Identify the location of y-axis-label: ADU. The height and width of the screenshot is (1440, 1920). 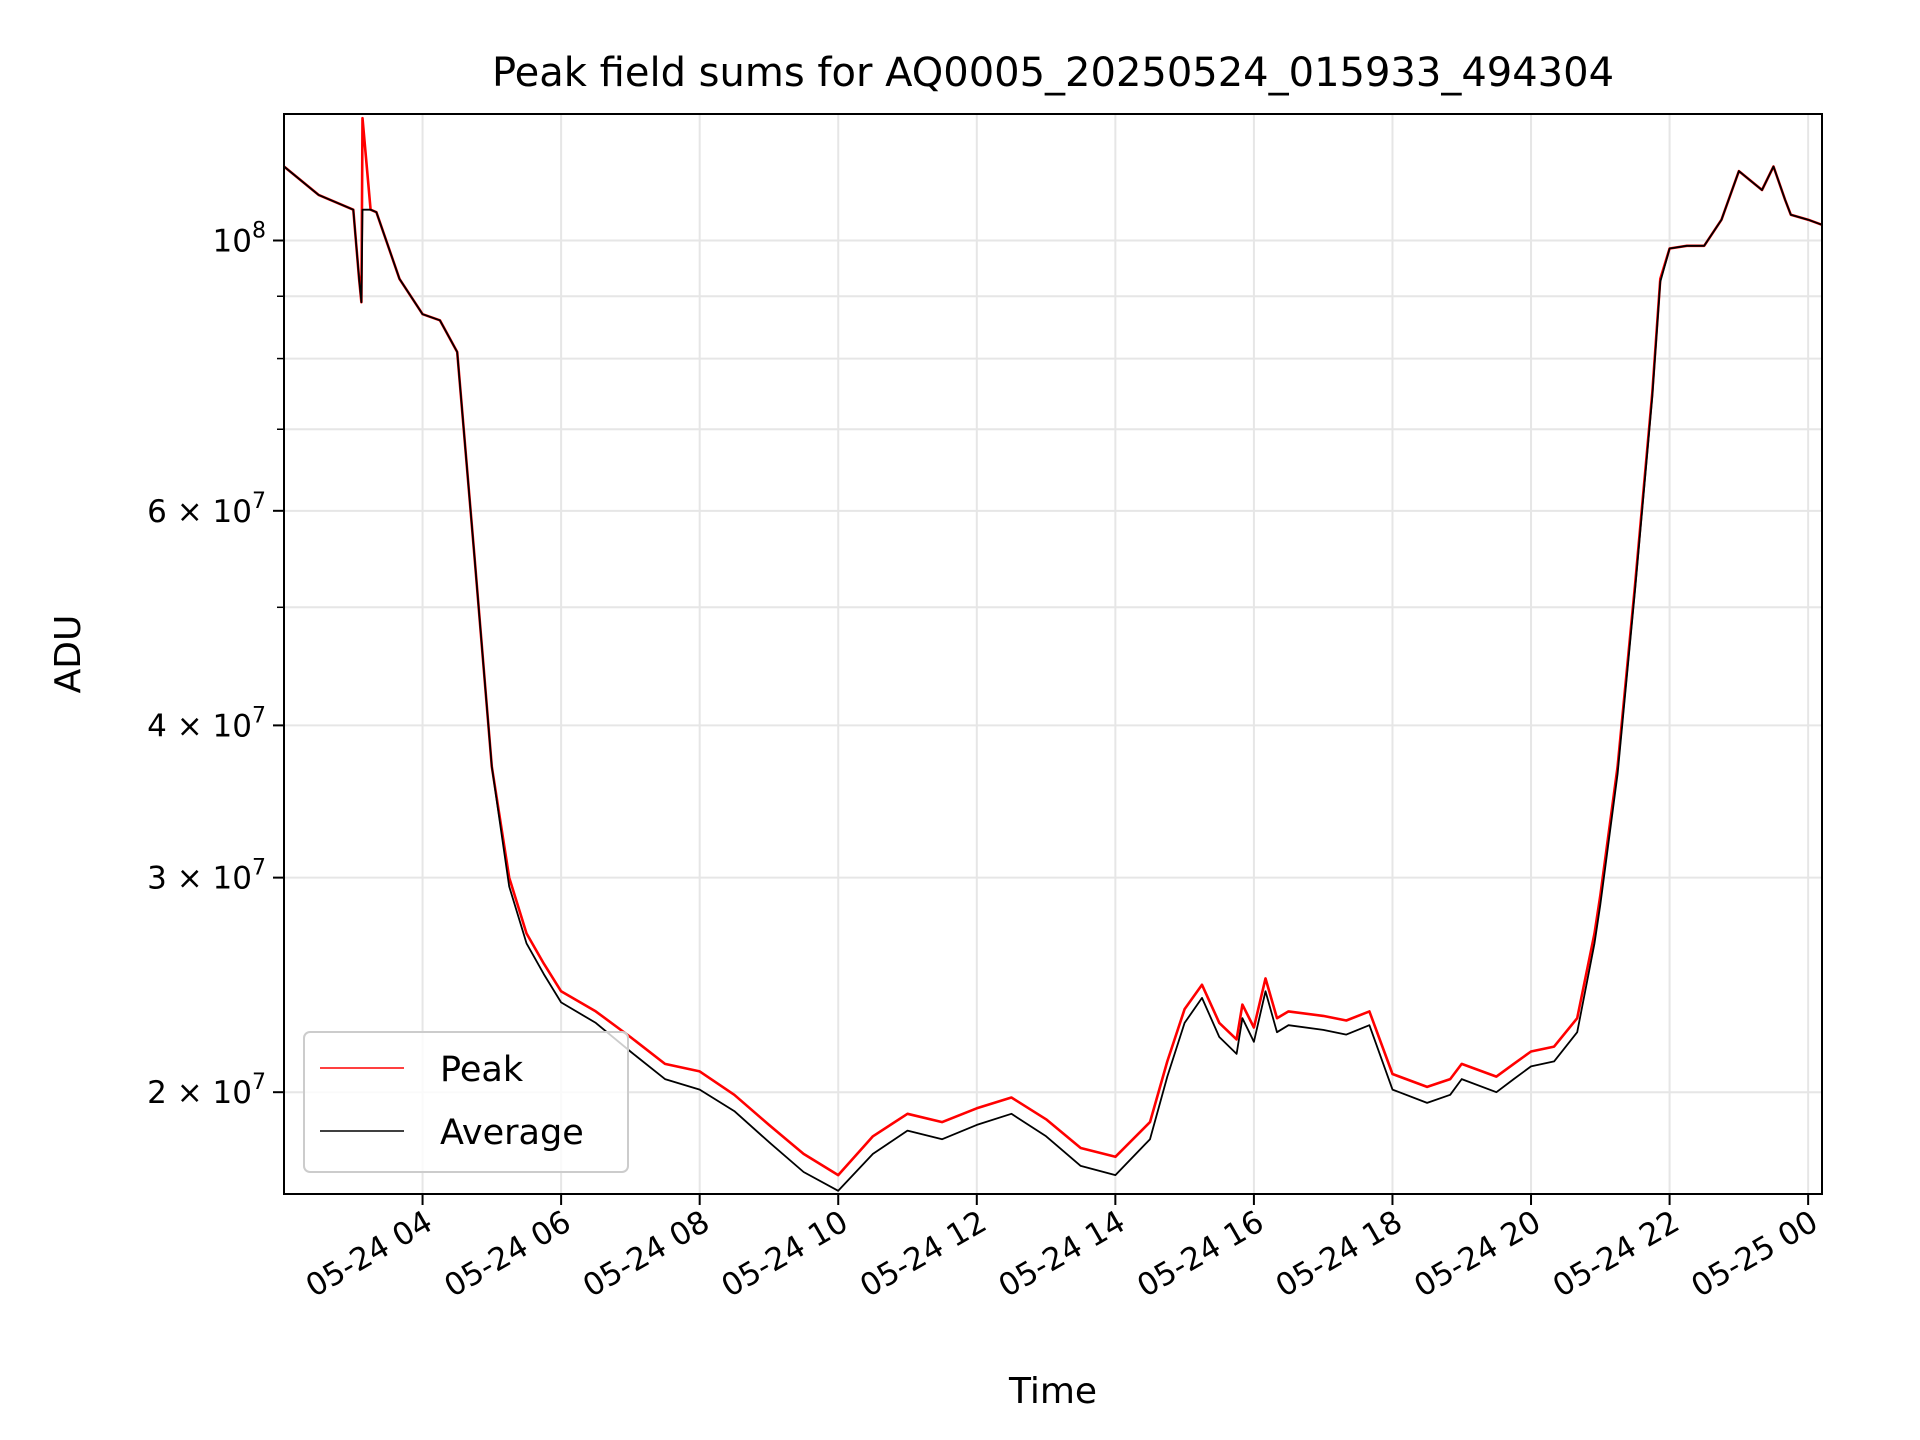
(68, 654).